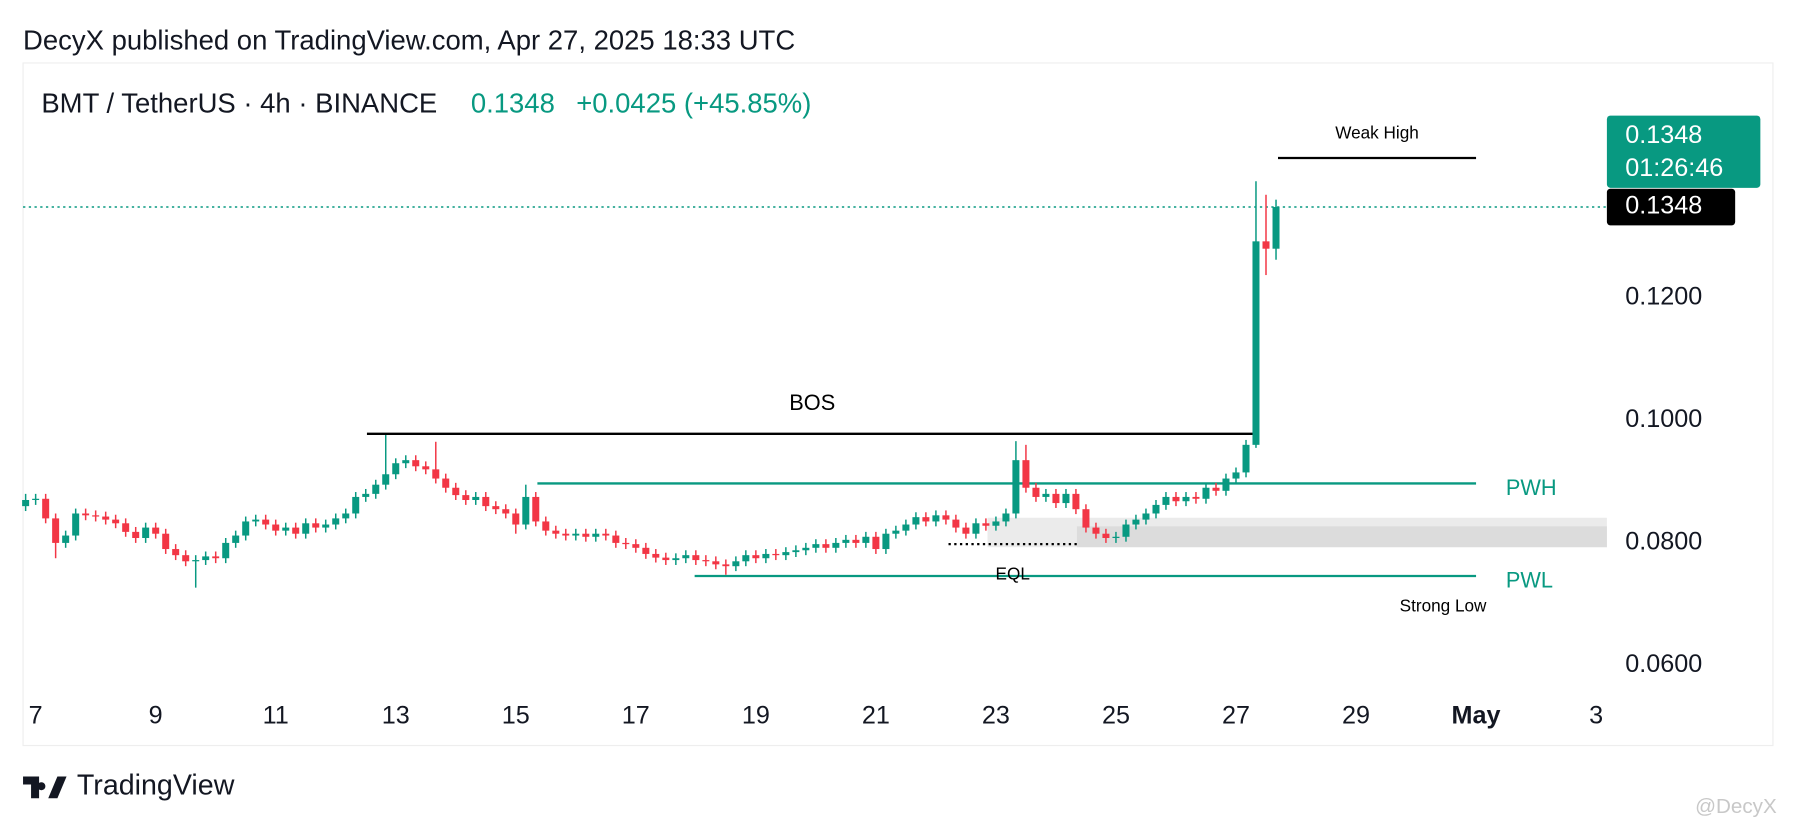 Image resolution: width=1796 pixels, height=828 pixels. Describe the element at coordinates (812, 402) in the screenshot. I see `level-label: BOS` at that location.